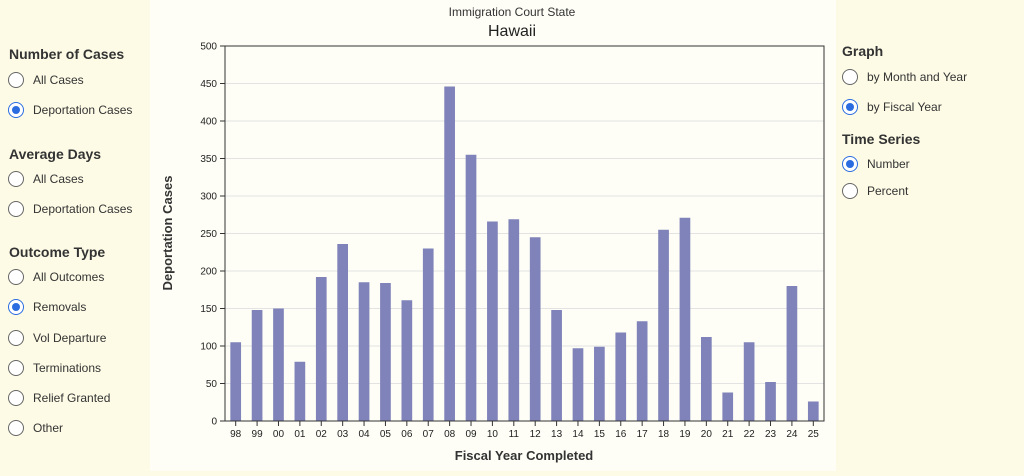  I want to click on average-days-title: Average Days, so click(55, 154).